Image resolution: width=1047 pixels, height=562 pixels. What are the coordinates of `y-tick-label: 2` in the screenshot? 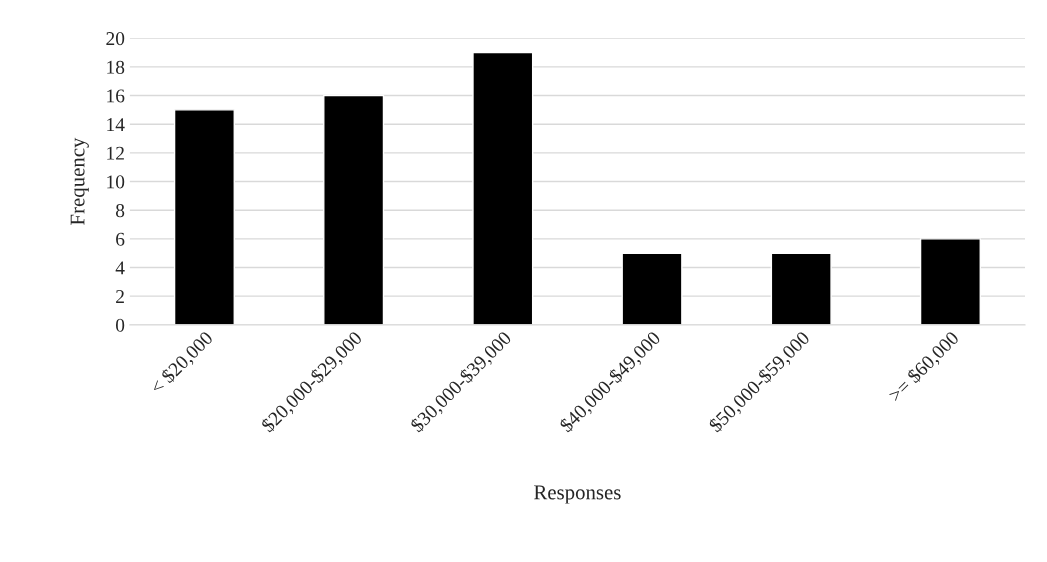 It's located at (120, 296).